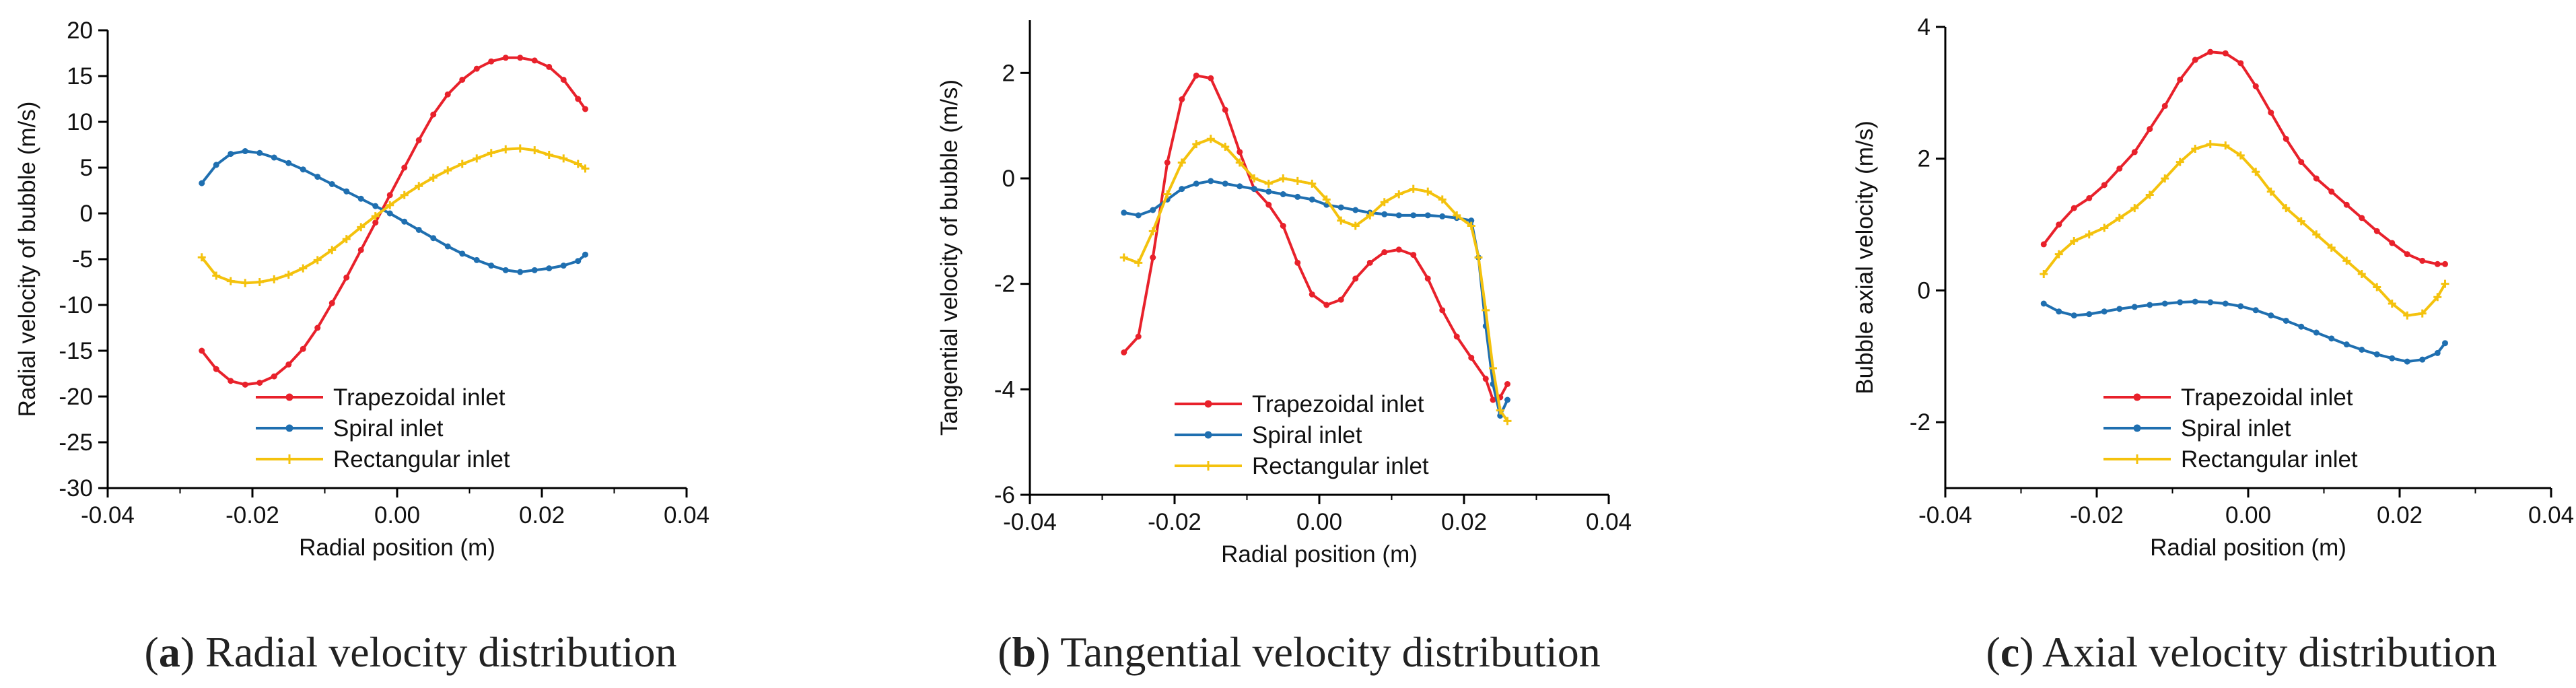 This screenshot has height=688, width=2576. What do you see at coordinates (76, 488) in the screenshot?
I see `y-tick-label: -30` at bounding box center [76, 488].